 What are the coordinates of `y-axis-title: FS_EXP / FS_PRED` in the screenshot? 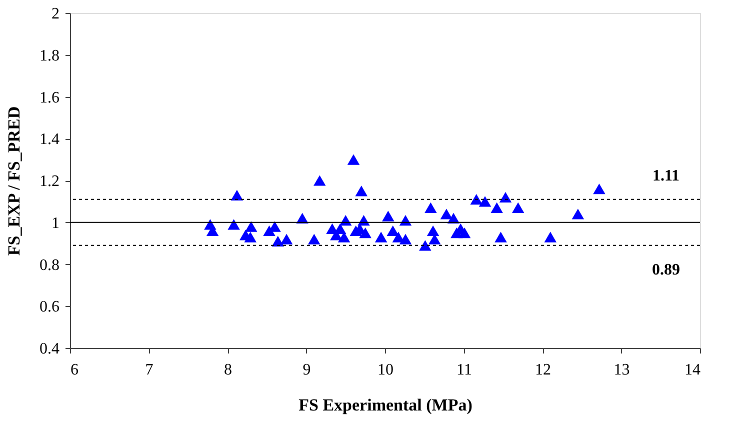 It's located at (14, 181).